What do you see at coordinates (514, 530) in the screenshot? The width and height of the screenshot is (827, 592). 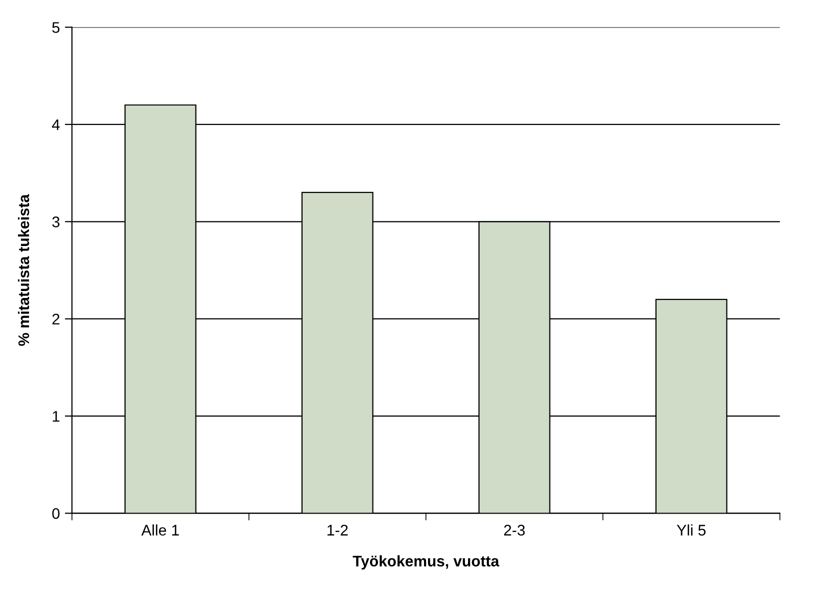 I see `x-tick-label: 2-3` at bounding box center [514, 530].